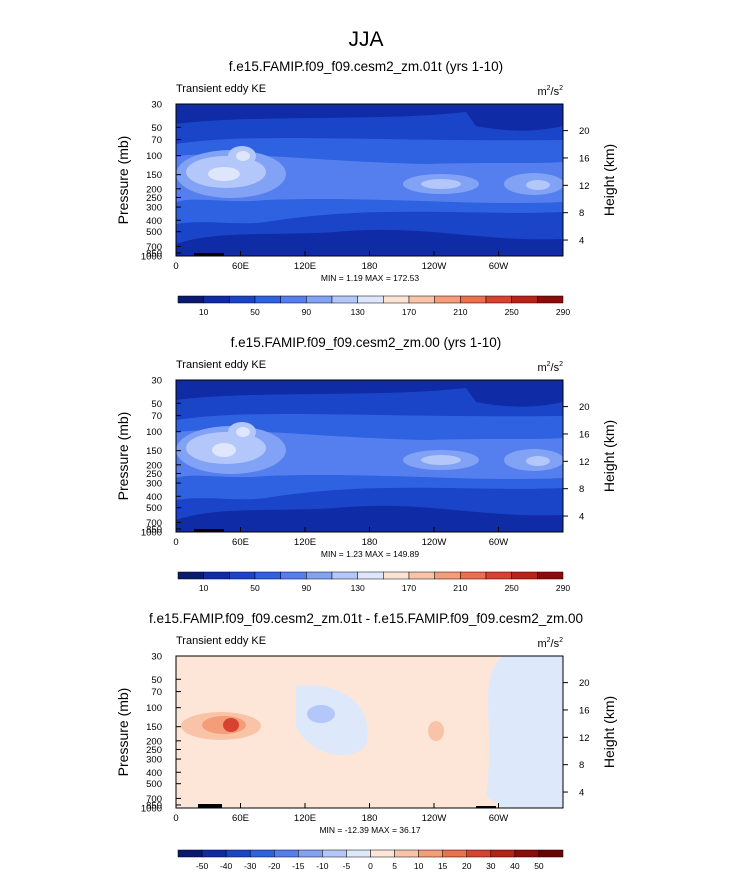 The image size is (733, 872). What do you see at coordinates (226, 866) in the screenshot?
I see `colorbar-label: -40` at bounding box center [226, 866].